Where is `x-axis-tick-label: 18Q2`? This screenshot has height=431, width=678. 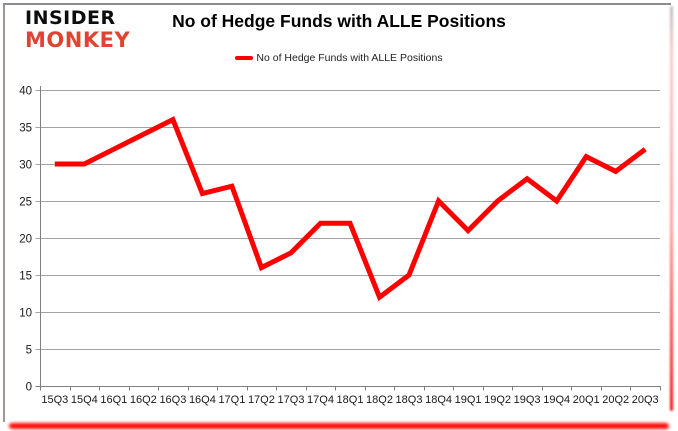
x-axis-tick-label: 18Q2 is located at coordinates (379, 400).